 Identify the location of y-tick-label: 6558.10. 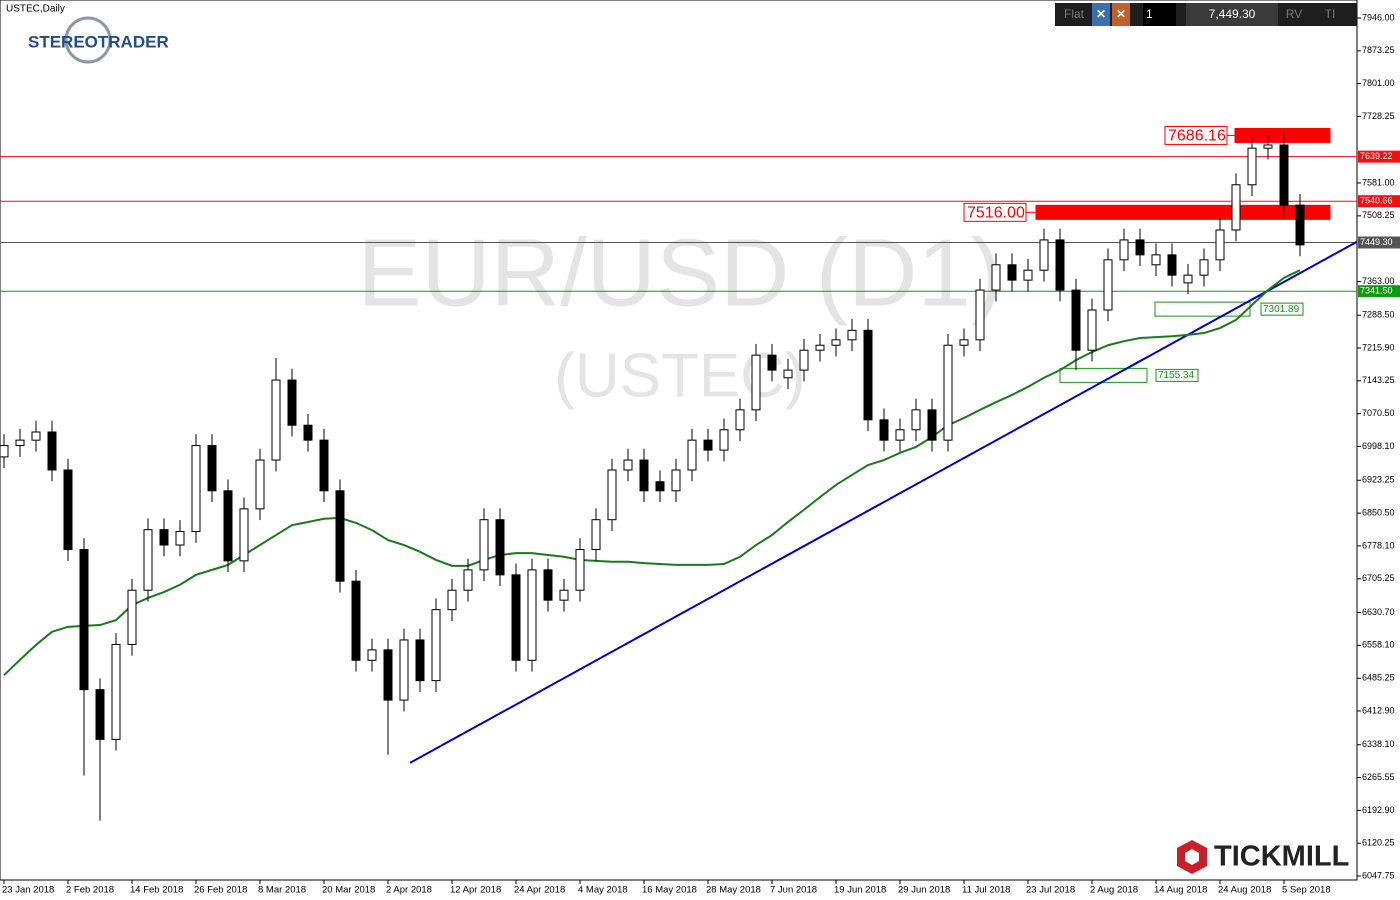
(1378, 645).